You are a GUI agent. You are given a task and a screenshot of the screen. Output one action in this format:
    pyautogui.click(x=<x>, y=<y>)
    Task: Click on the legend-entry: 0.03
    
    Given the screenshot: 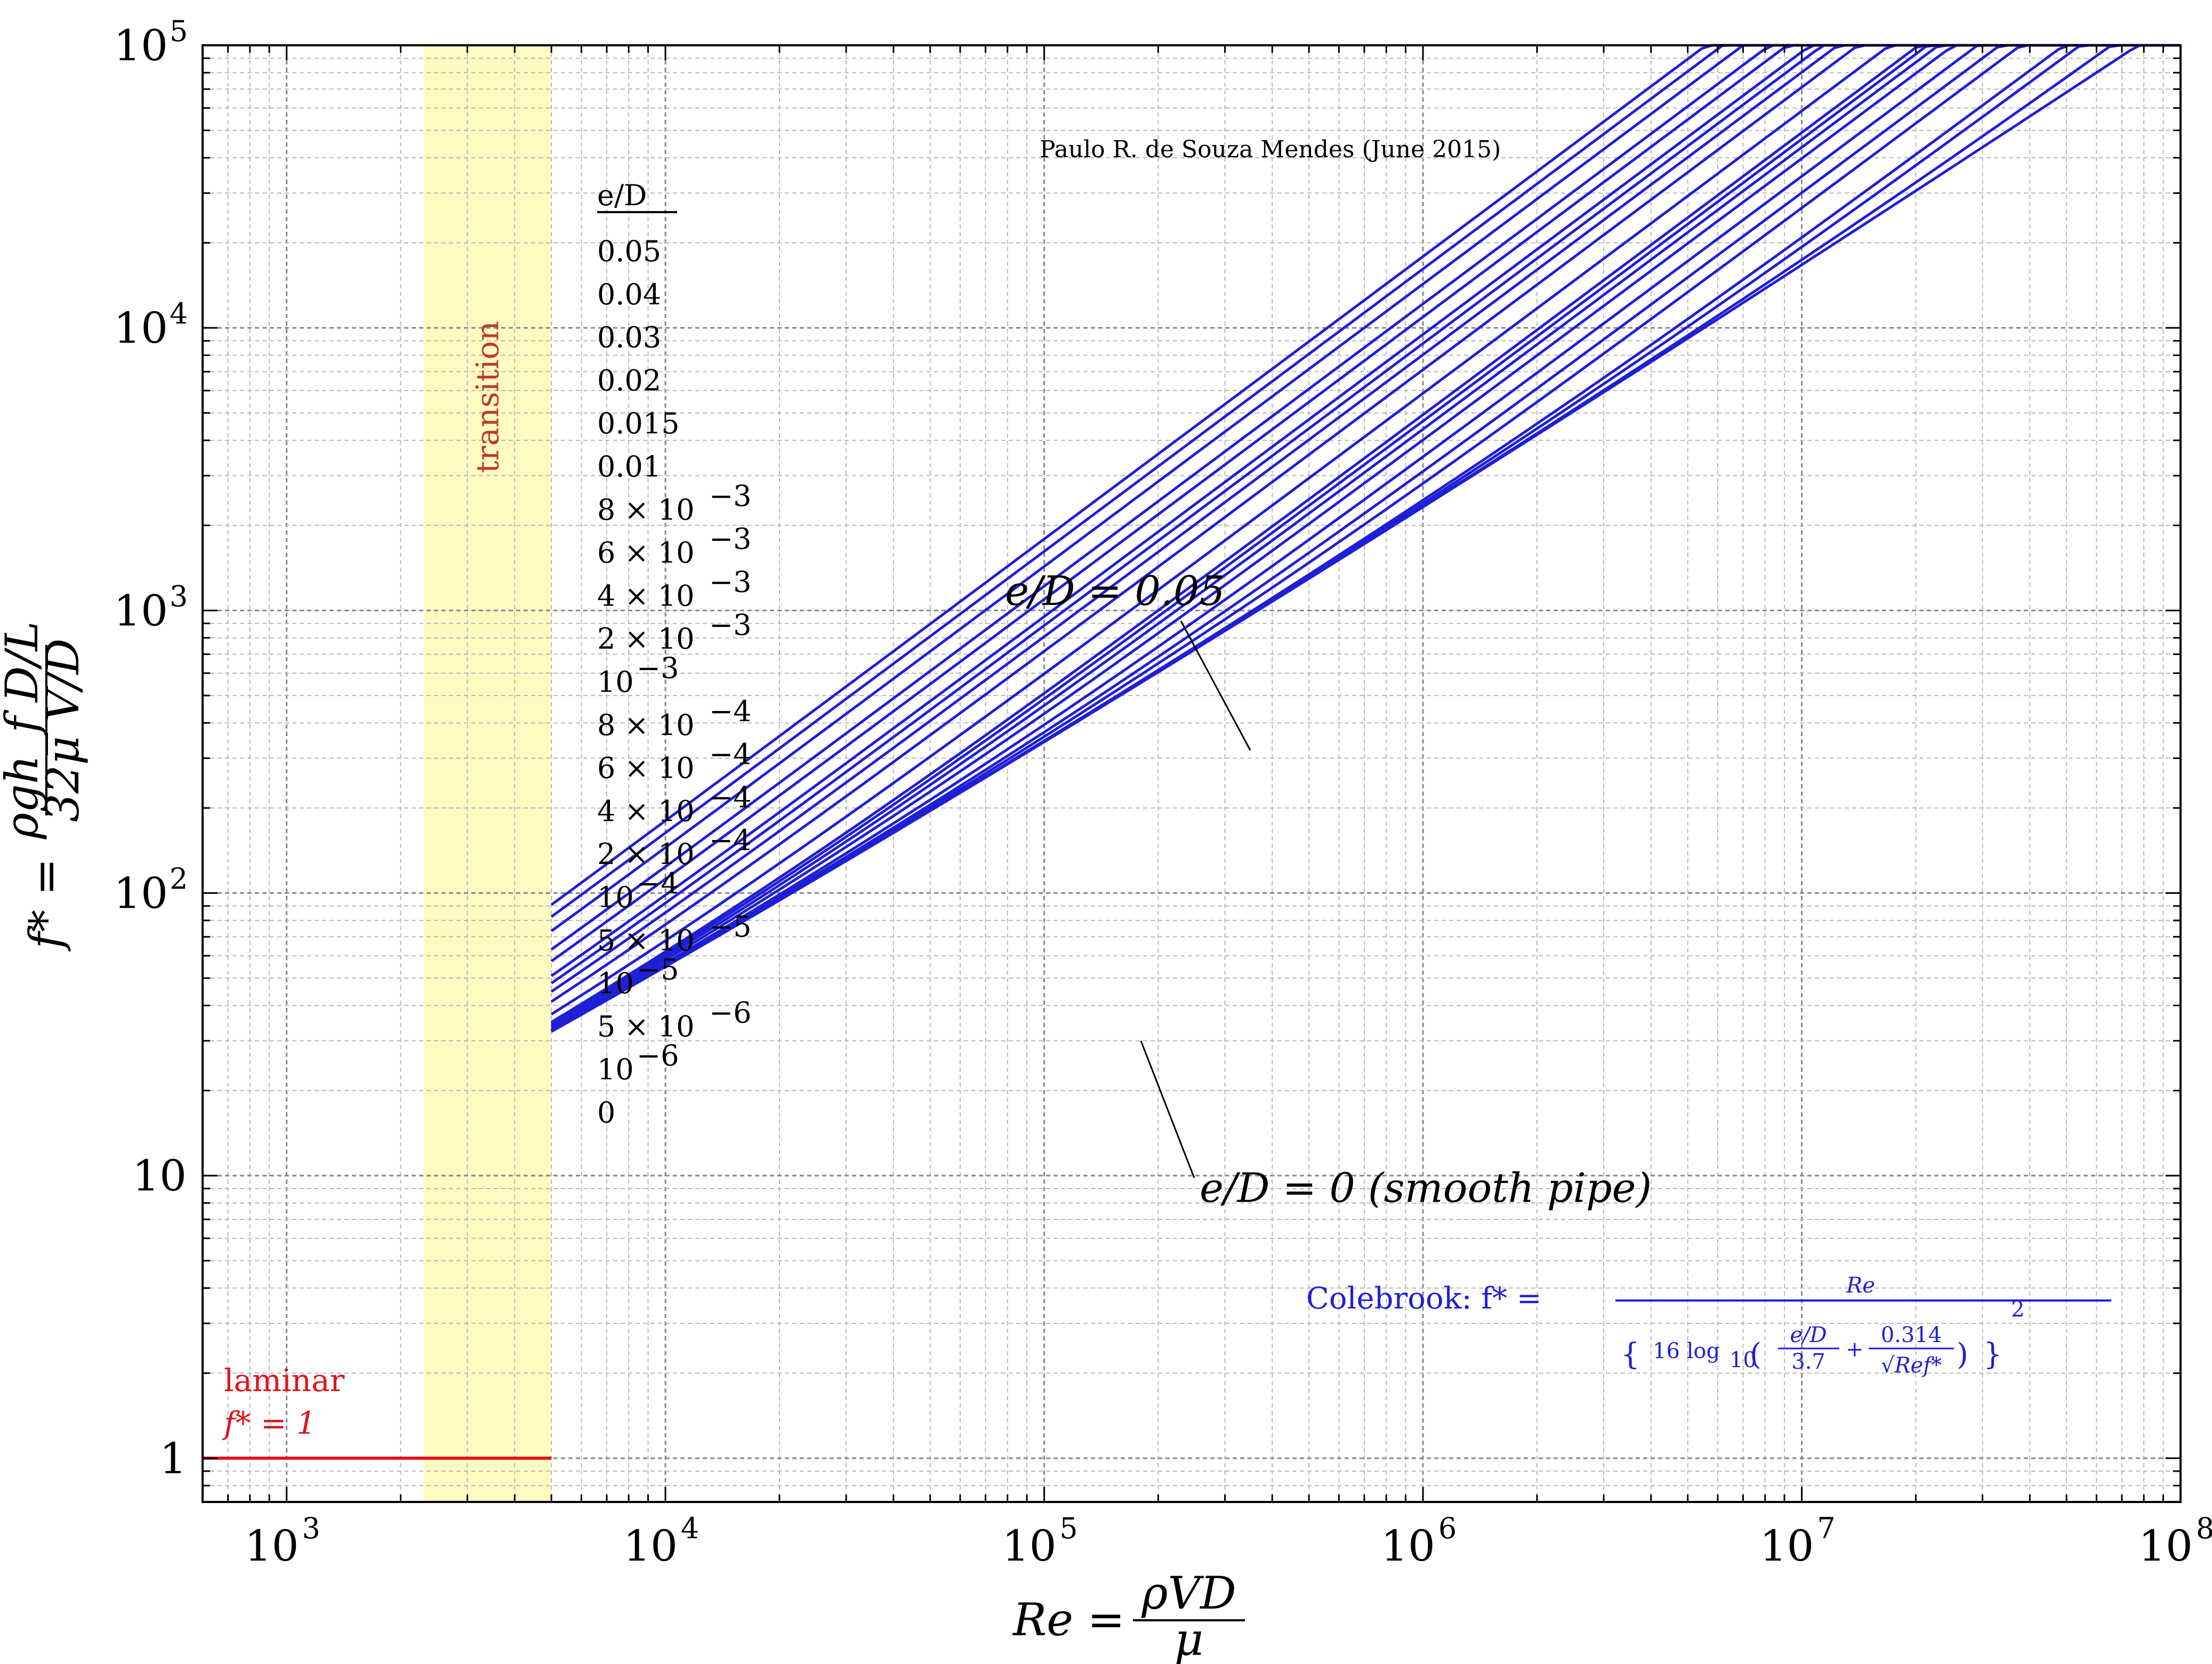 What is the action you would take?
    pyautogui.click(x=629, y=337)
    